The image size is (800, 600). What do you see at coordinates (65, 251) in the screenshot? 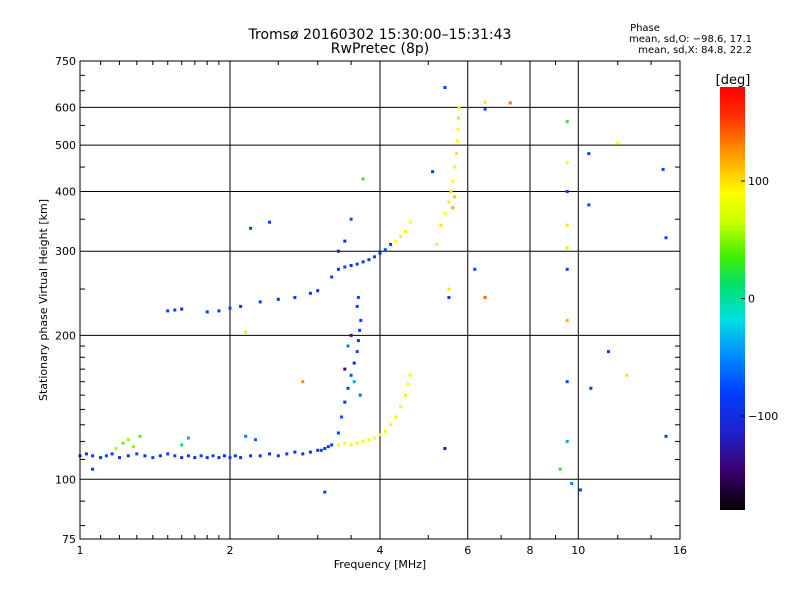
I see `y-tick-label: 300` at bounding box center [65, 251].